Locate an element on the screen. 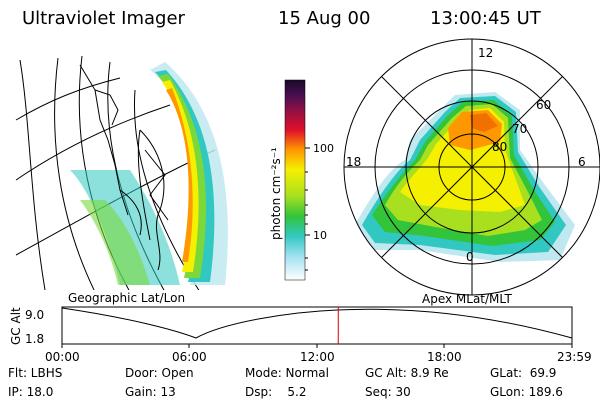  mlt-label-0: 0 is located at coordinates (470, 257).